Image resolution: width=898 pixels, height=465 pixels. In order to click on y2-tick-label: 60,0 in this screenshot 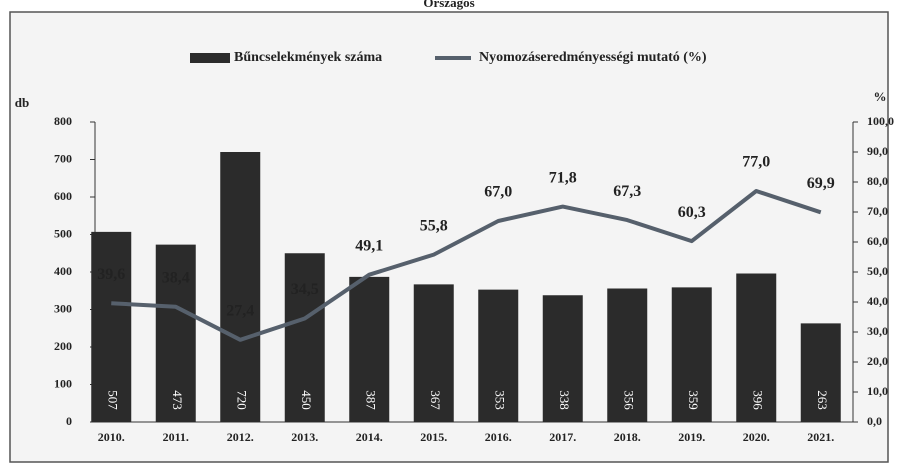, I will do `click(877, 241)`.